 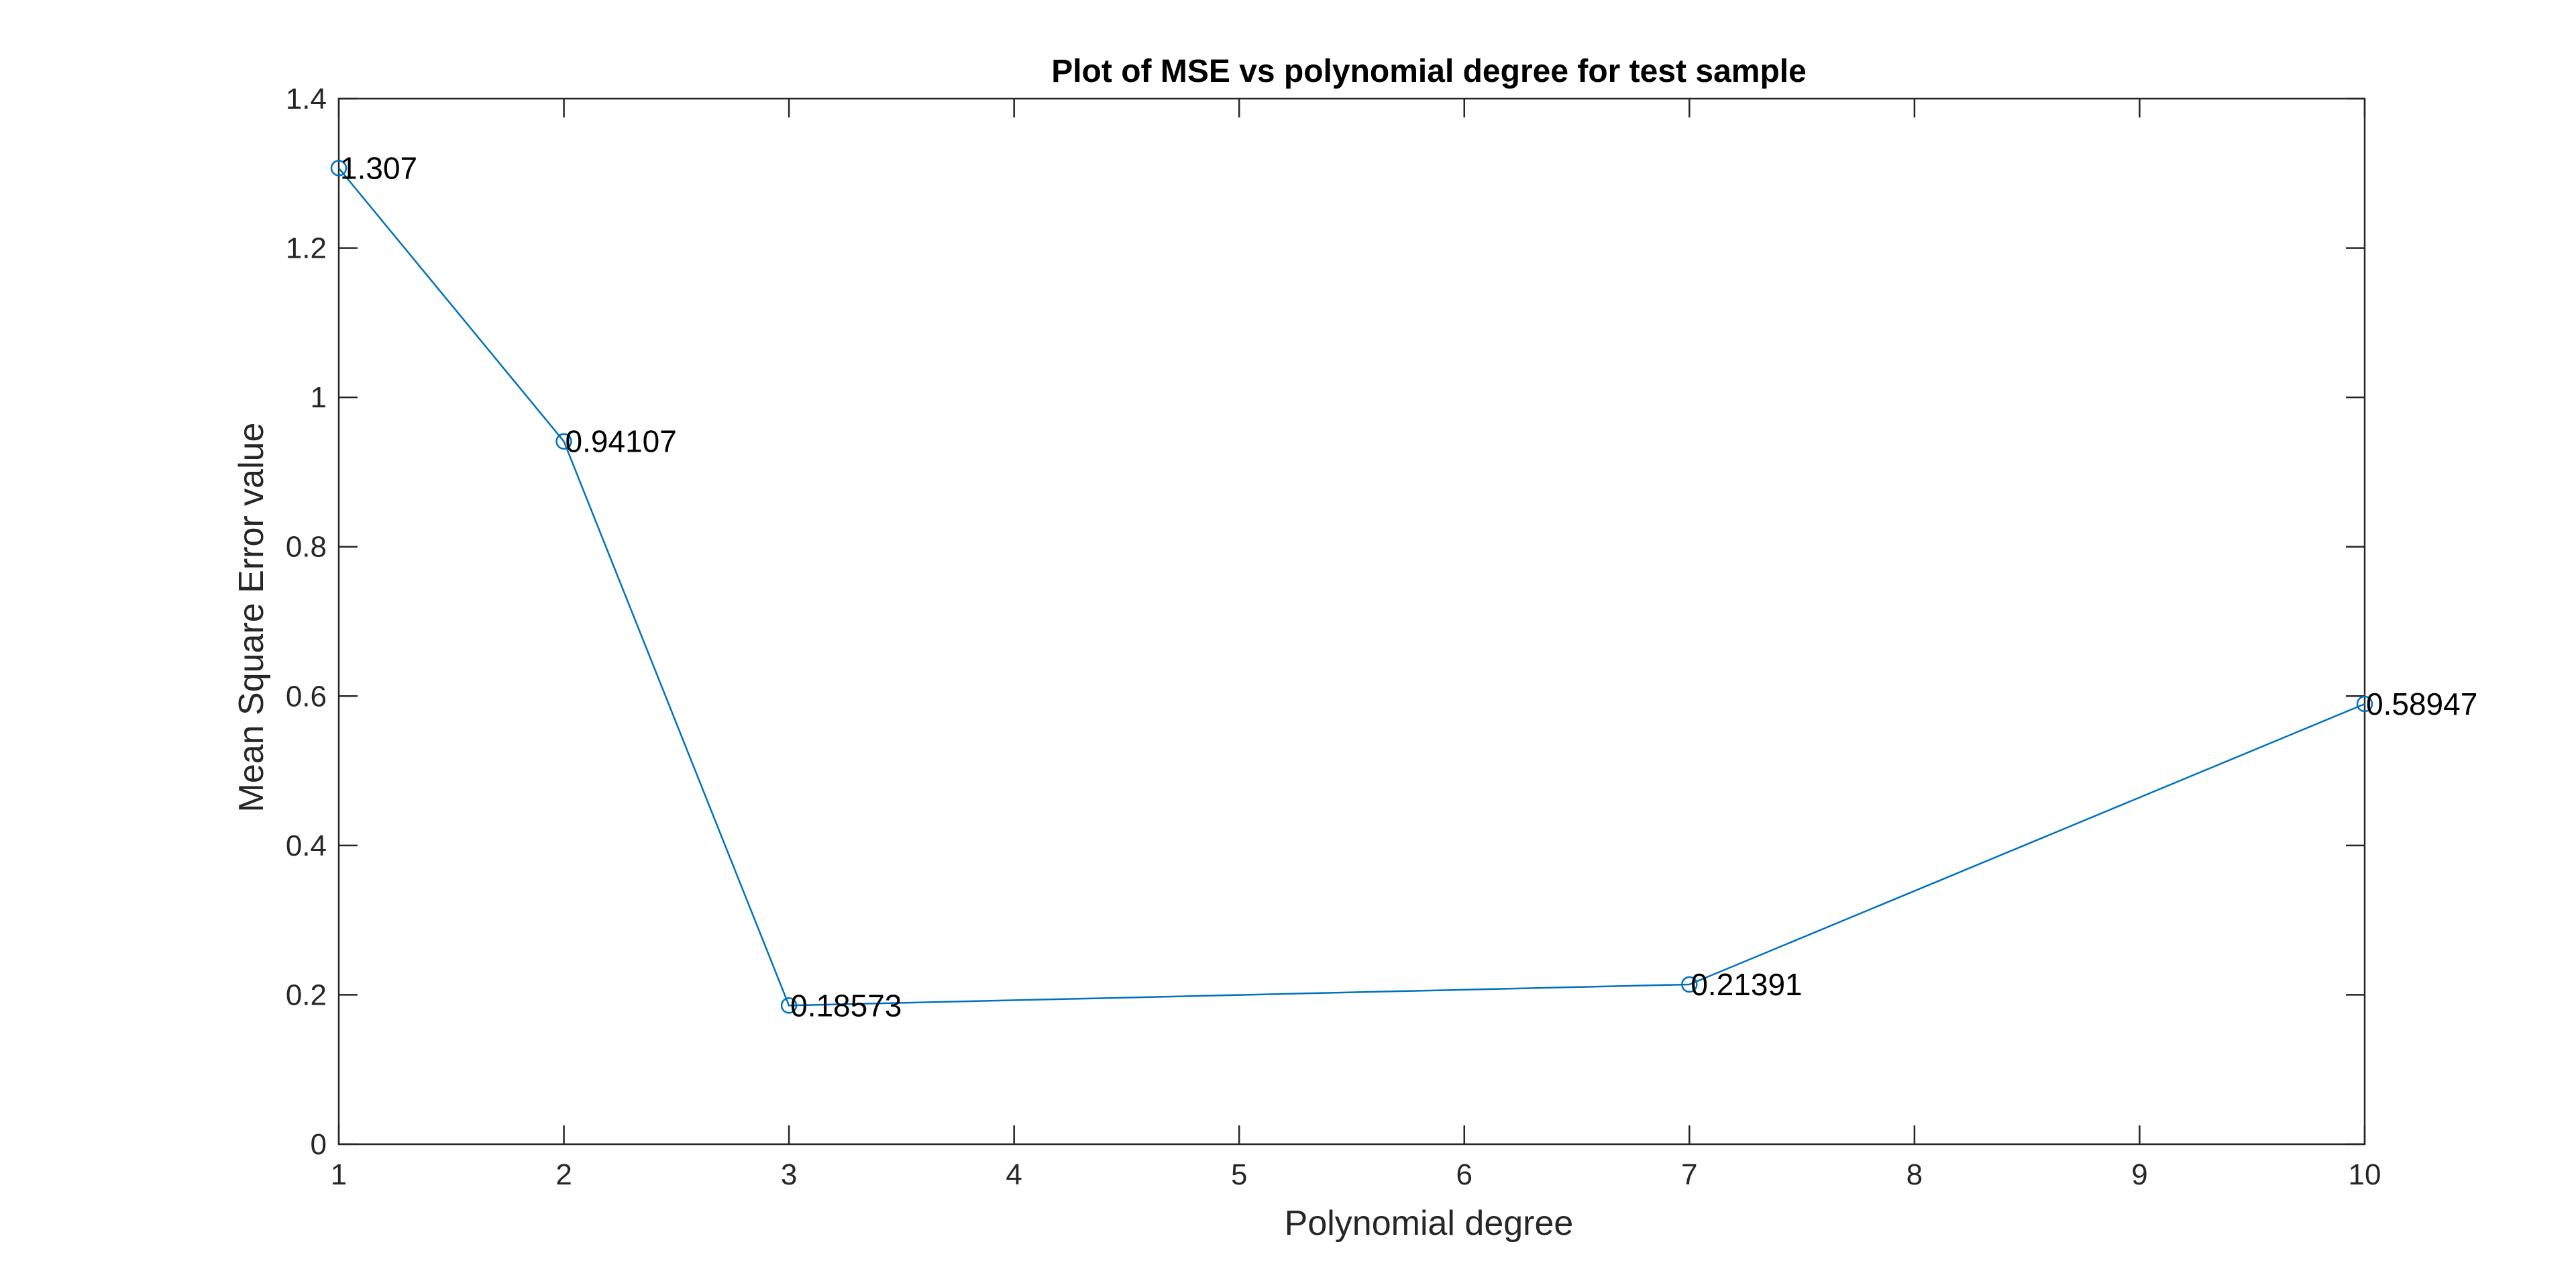 I want to click on x-tick-label: 6, so click(x=1464, y=1174).